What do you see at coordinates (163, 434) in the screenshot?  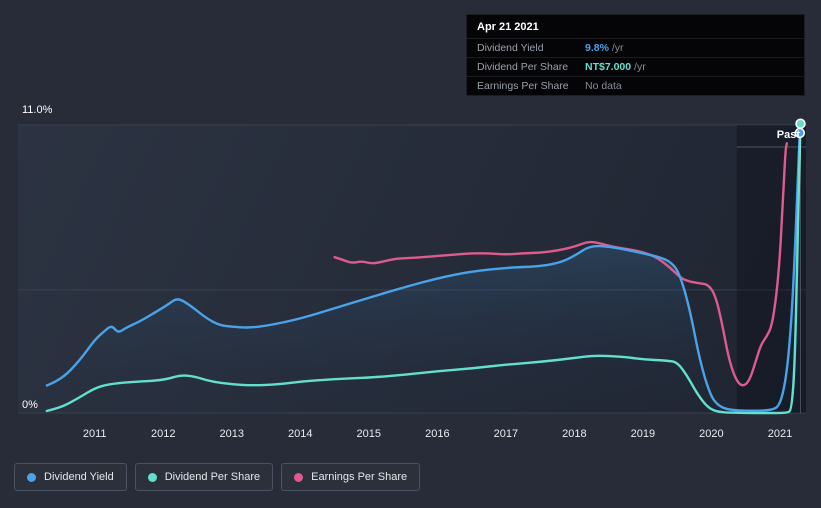 I see `x-axis-tick: 2012` at bounding box center [163, 434].